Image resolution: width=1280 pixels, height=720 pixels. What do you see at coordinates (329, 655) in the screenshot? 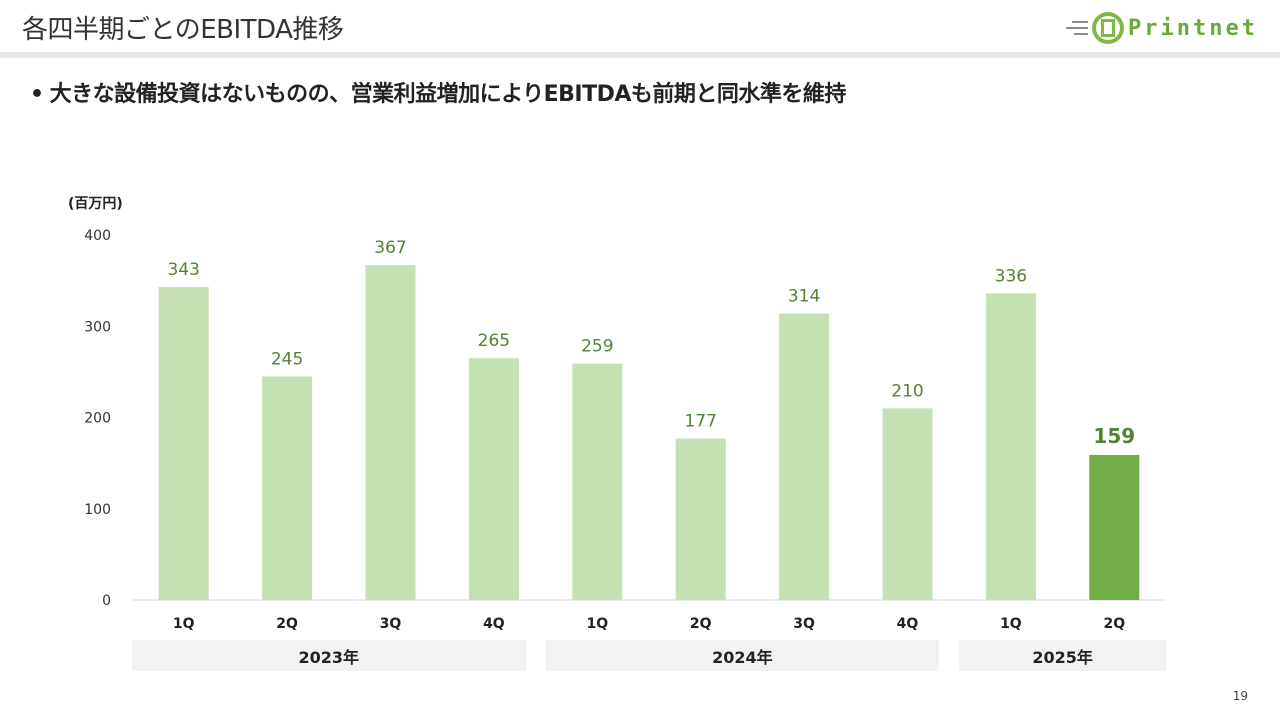
I see `year-group-label: 2023年` at bounding box center [329, 655].